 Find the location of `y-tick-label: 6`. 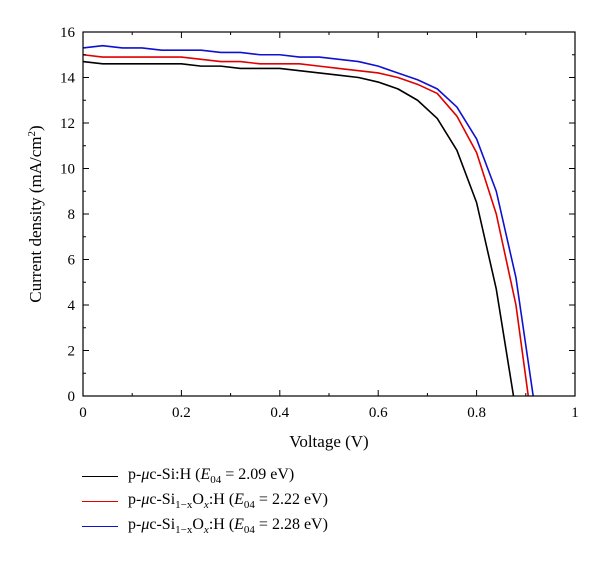

y-tick-label: 6 is located at coordinates (72, 261).